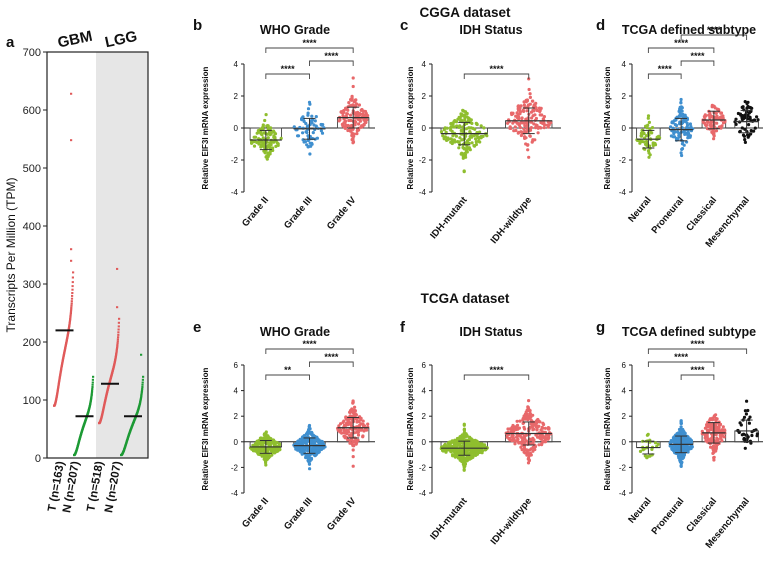  What do you see at coordinates (295, 30) in the screenshot?
I see `panel-title: WHO Grade` at bounding box center [295, 30].